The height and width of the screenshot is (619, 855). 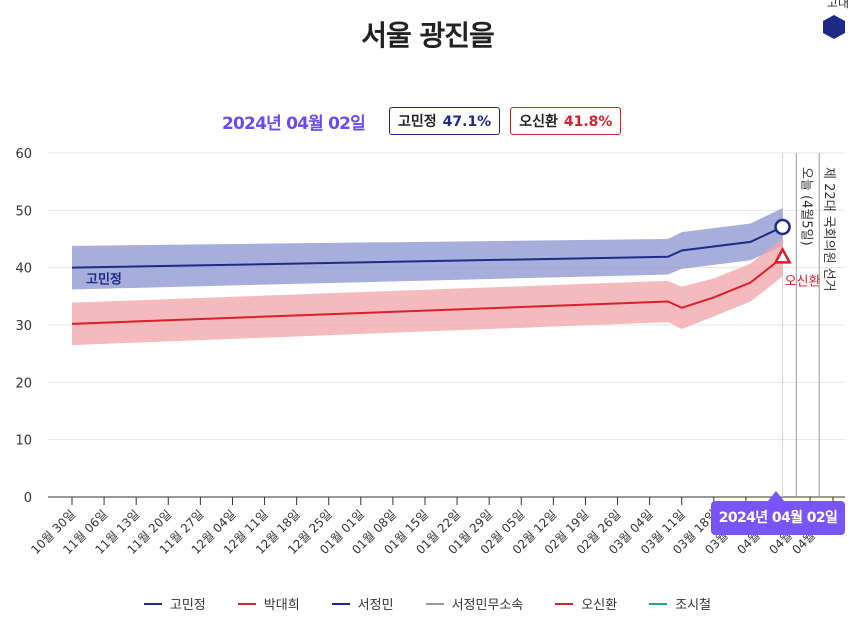 What do you see at coordinates (782, 227) in the screenshot?
I see `end-marker-circle` at bounding box center [782, 227].